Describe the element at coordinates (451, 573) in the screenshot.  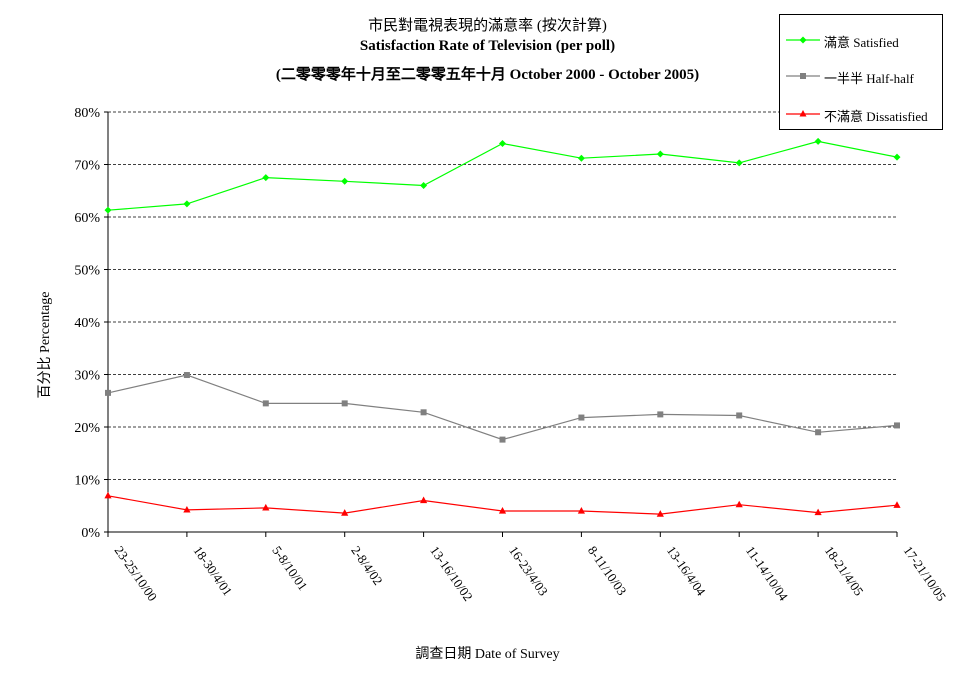
I see `x-tick-label: 13-16/10/02` at that location.